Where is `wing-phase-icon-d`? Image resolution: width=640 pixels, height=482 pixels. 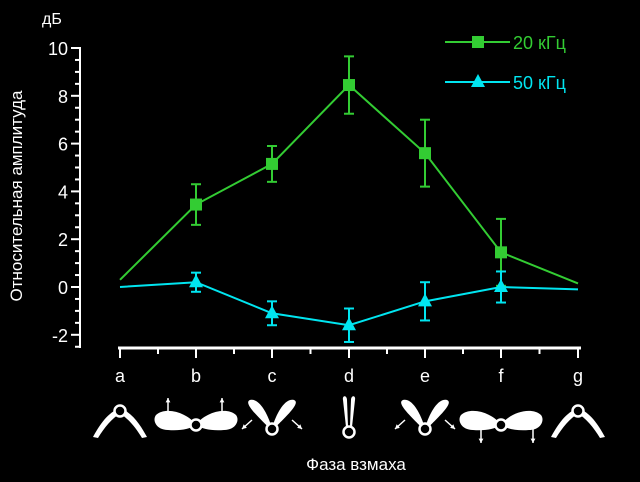 wing-phase-icon-d is located at coordinates (349, 417).